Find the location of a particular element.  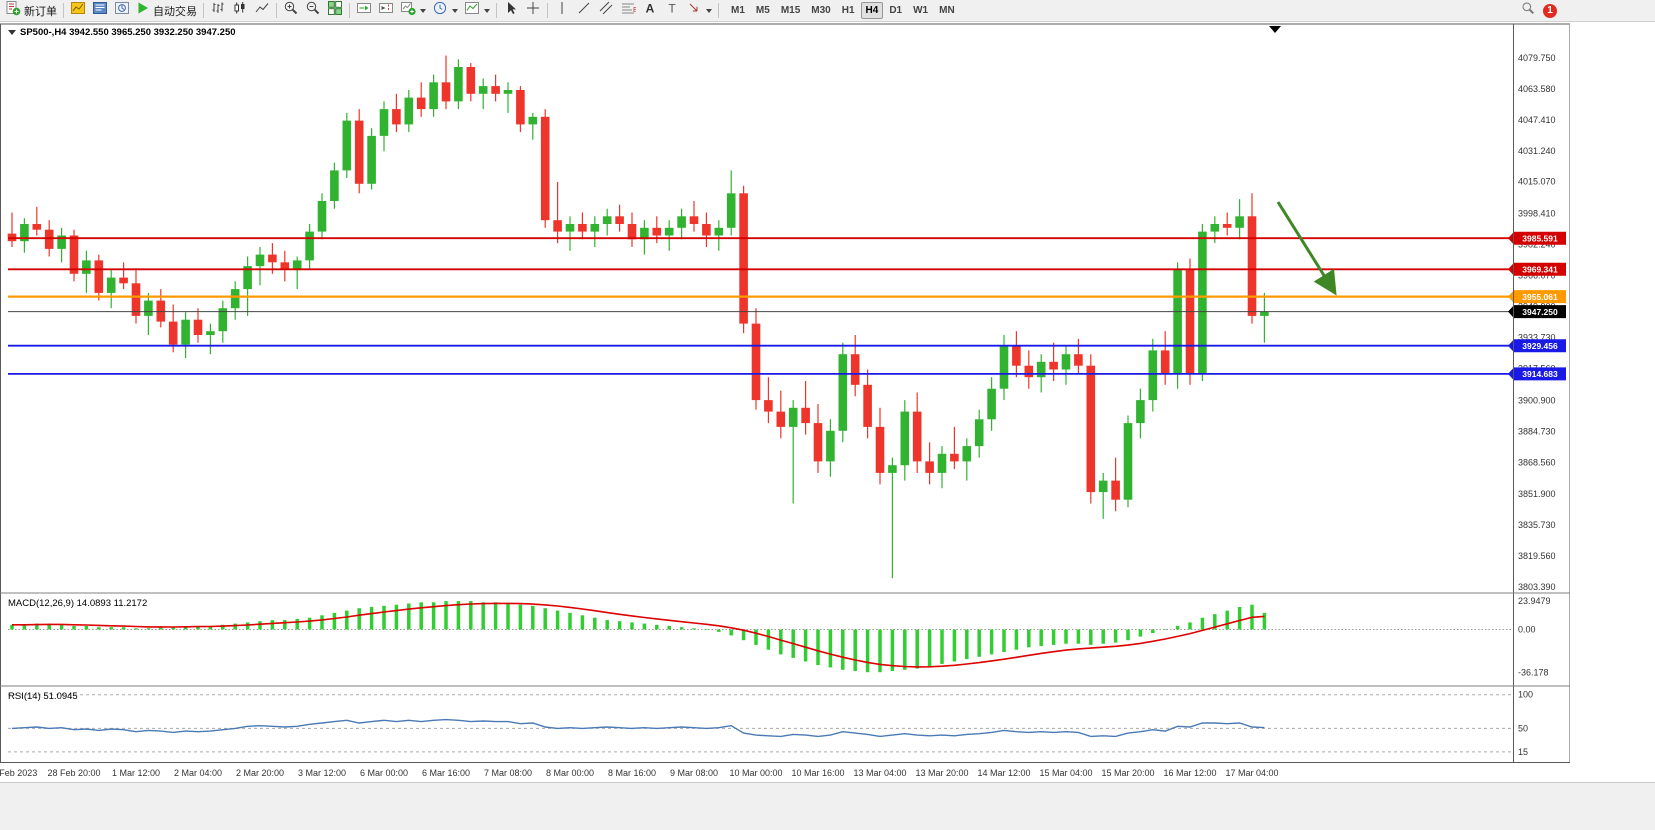

price-tag is located at coordinates (1537, 297).